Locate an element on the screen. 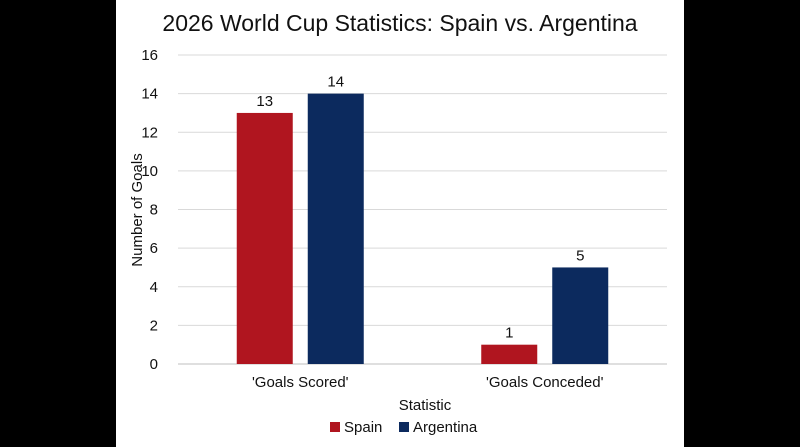  legend-label-argentina: Argentina is located at coordinates (445, 427).